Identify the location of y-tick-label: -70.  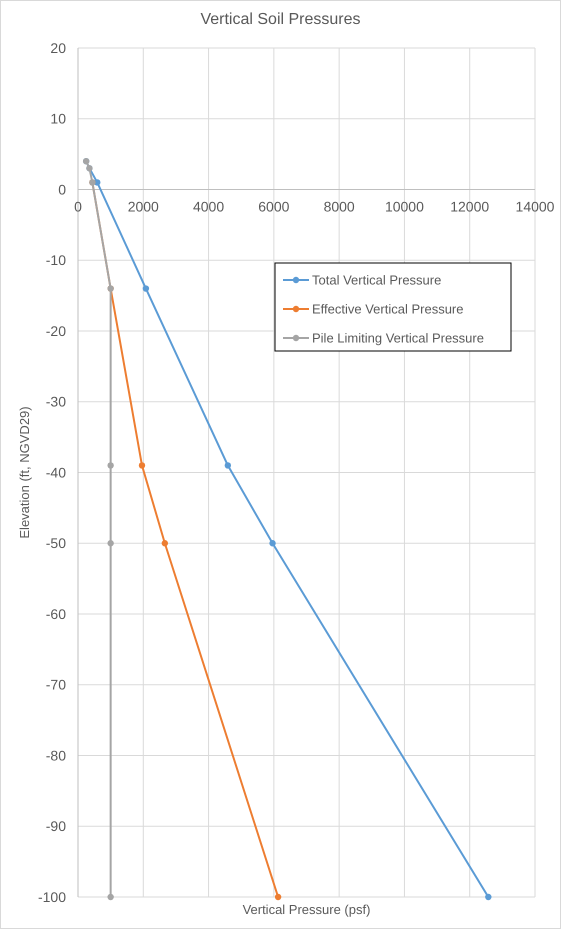
(56, 684).